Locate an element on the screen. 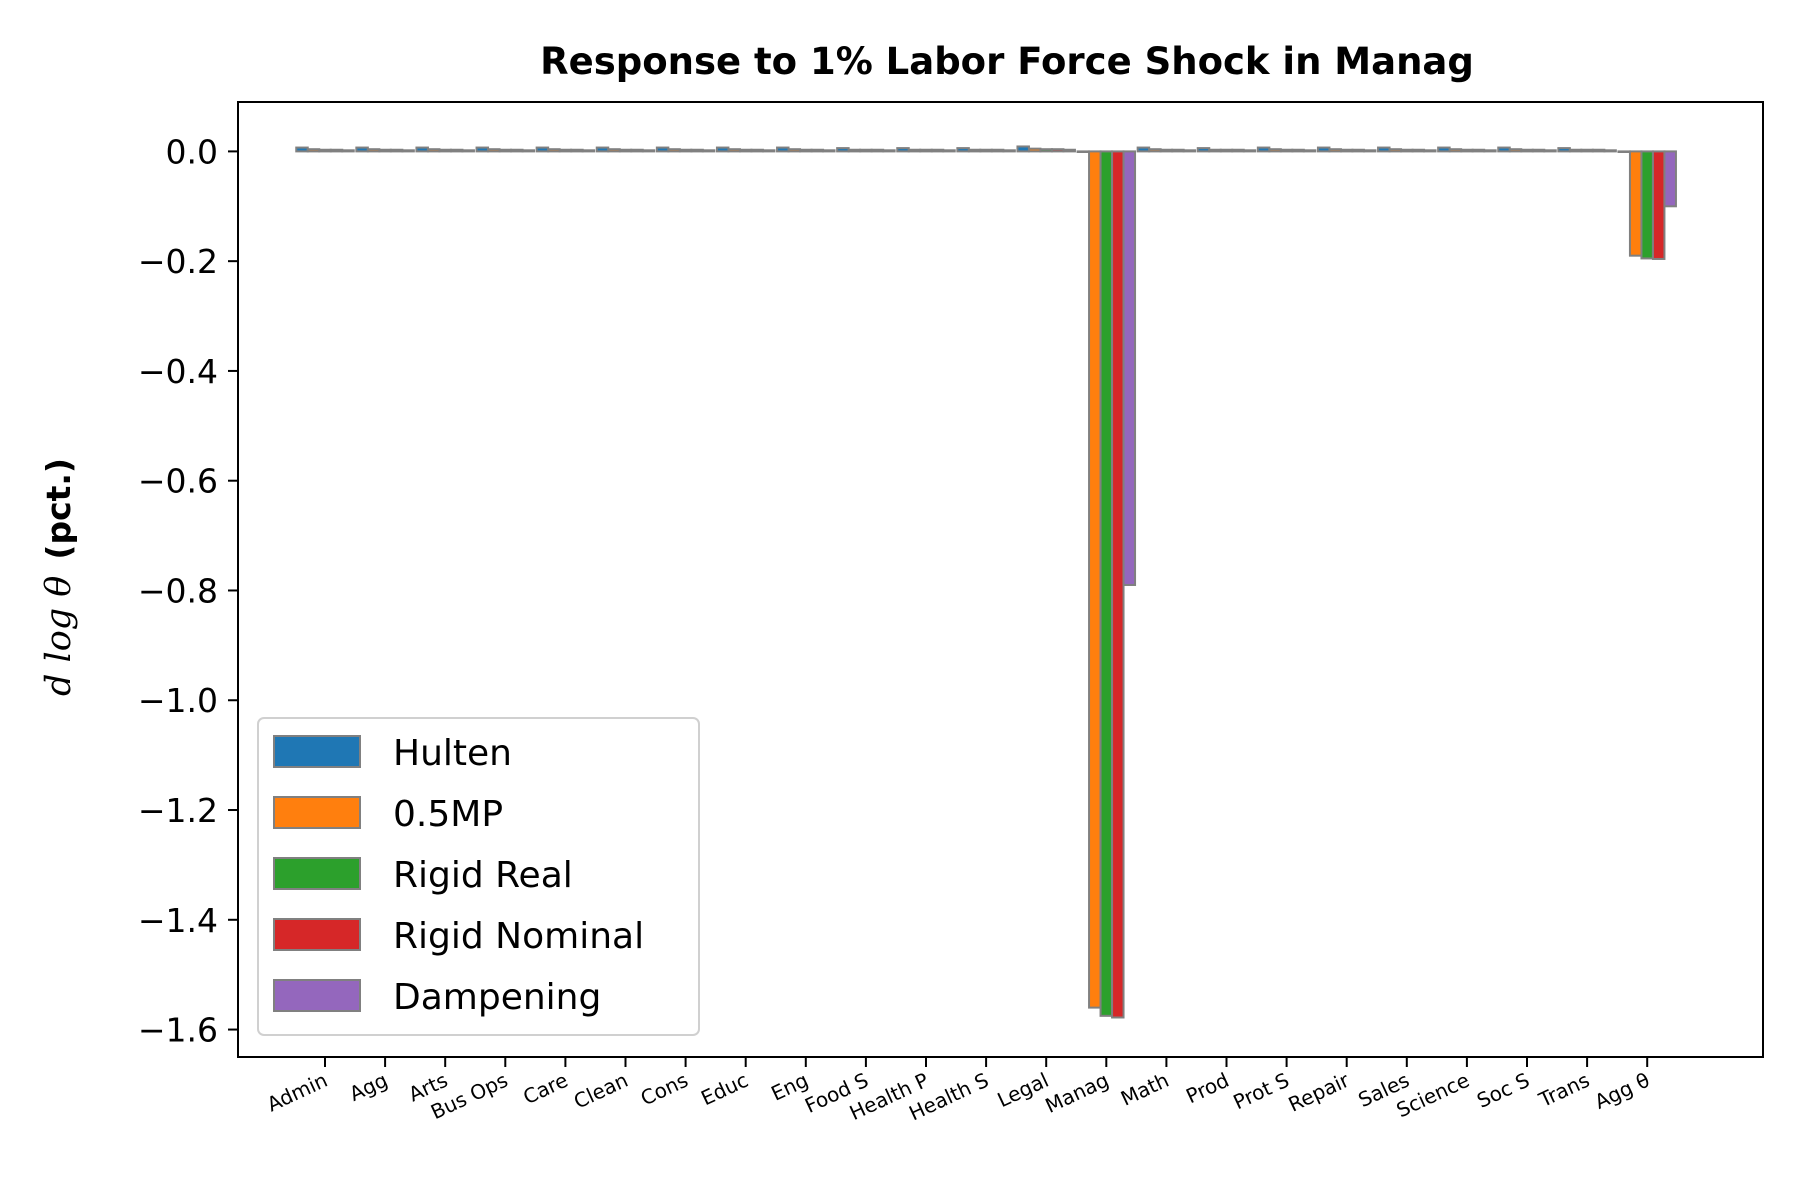 The height and width of the screenshot is (1200, 1800). y-axis-label: d log θ (pct.) is located at coordinates (59, 577).